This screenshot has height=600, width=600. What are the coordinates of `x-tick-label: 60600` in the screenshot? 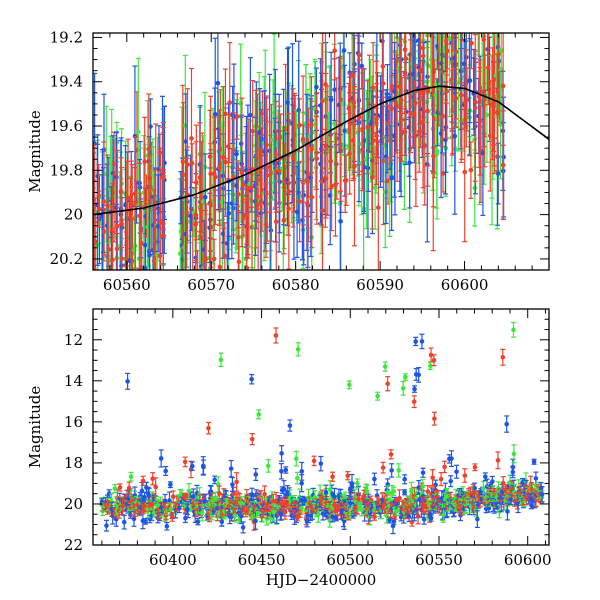 It's located at (465, 285).